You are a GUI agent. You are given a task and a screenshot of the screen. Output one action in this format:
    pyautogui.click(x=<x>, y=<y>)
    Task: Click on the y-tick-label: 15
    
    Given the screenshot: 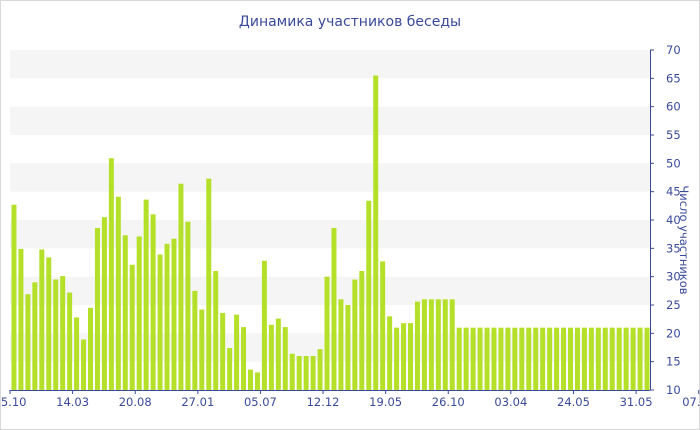 What is the action you would take?
    pyautogui.click(x=673, y=362)
    